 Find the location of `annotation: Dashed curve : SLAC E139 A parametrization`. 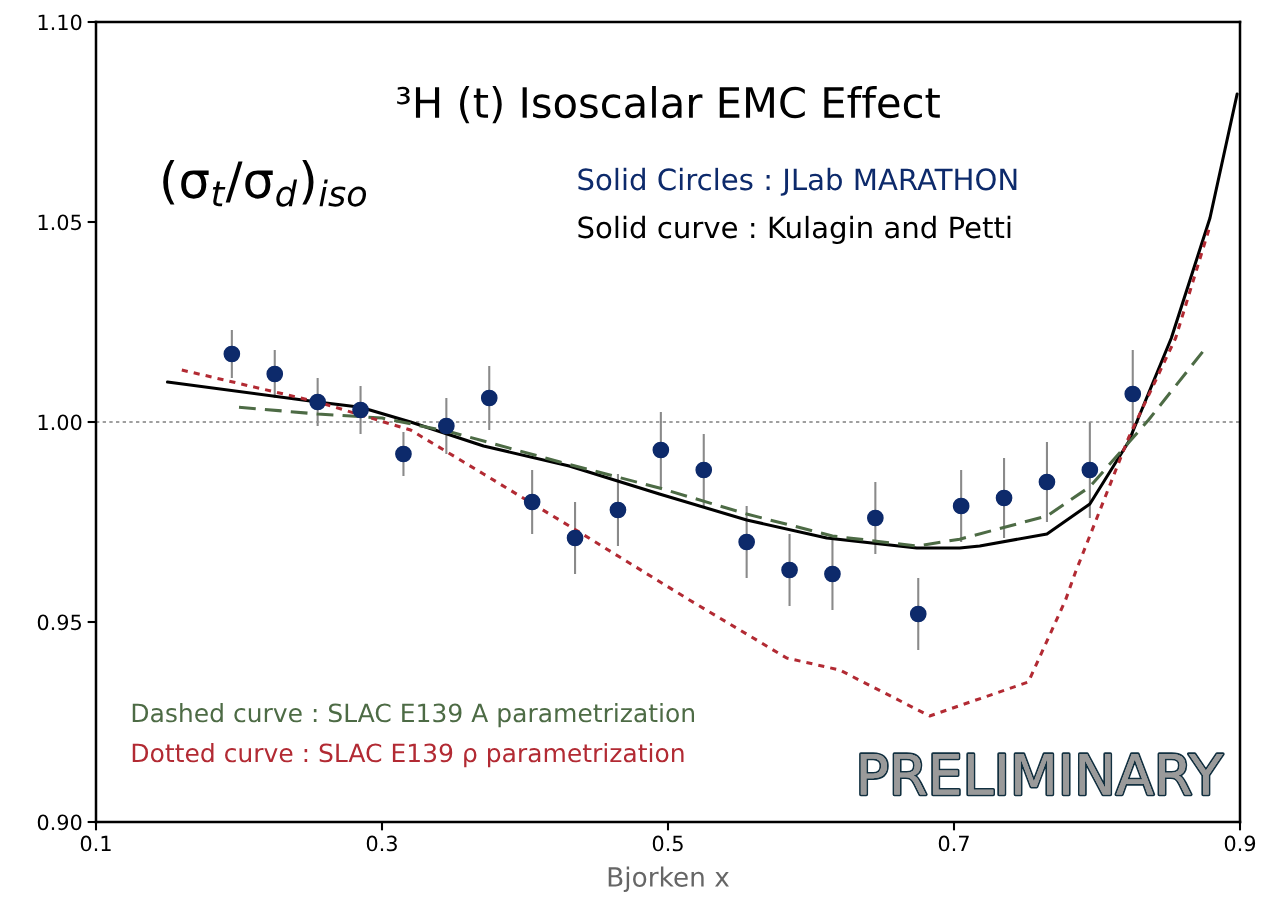

annotation: Dashed curve : SLAC E139 A parametrization is located at coordinates (413, 715).